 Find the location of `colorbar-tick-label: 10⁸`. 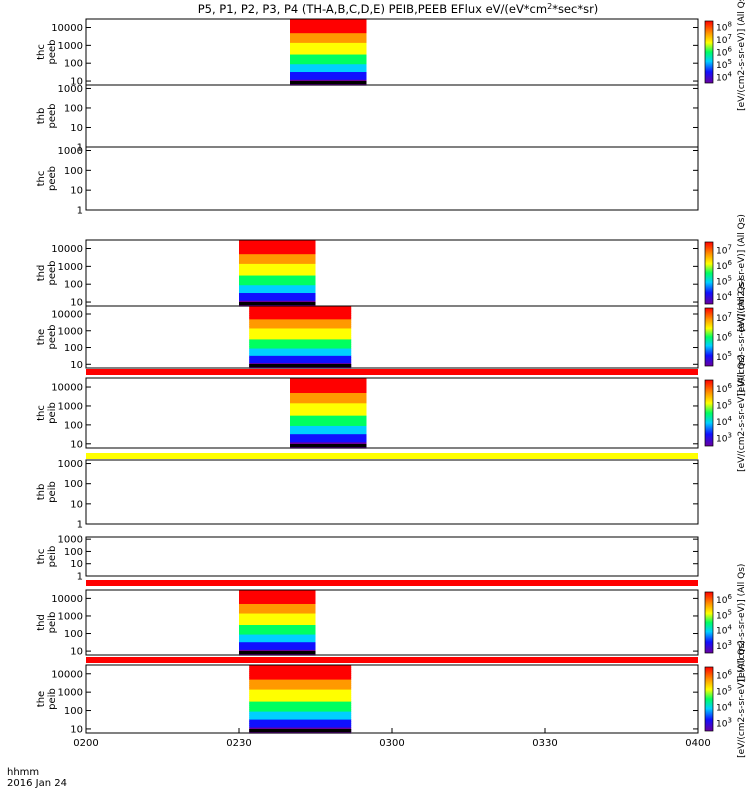

colorbar-tick-label: 10⁸ is located at coordinates (724, 27).